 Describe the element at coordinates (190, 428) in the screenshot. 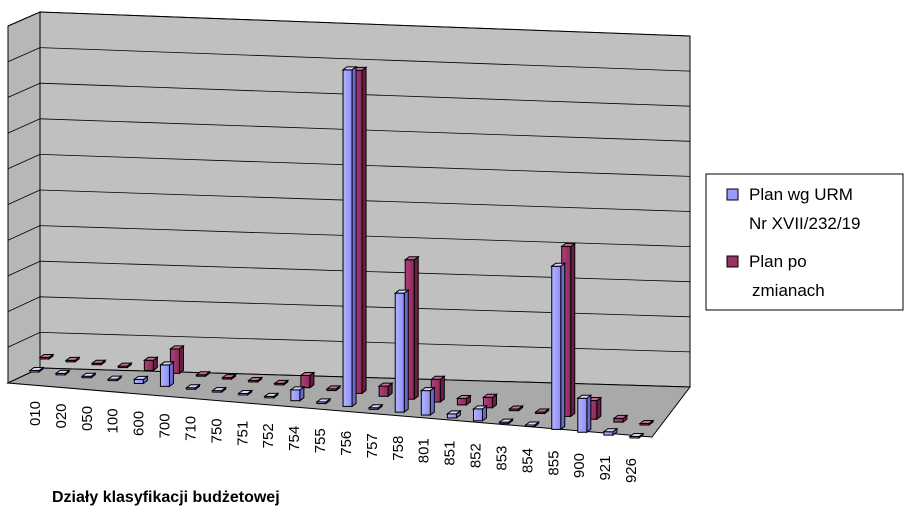

I see `x-tick-label: 710` at that location.